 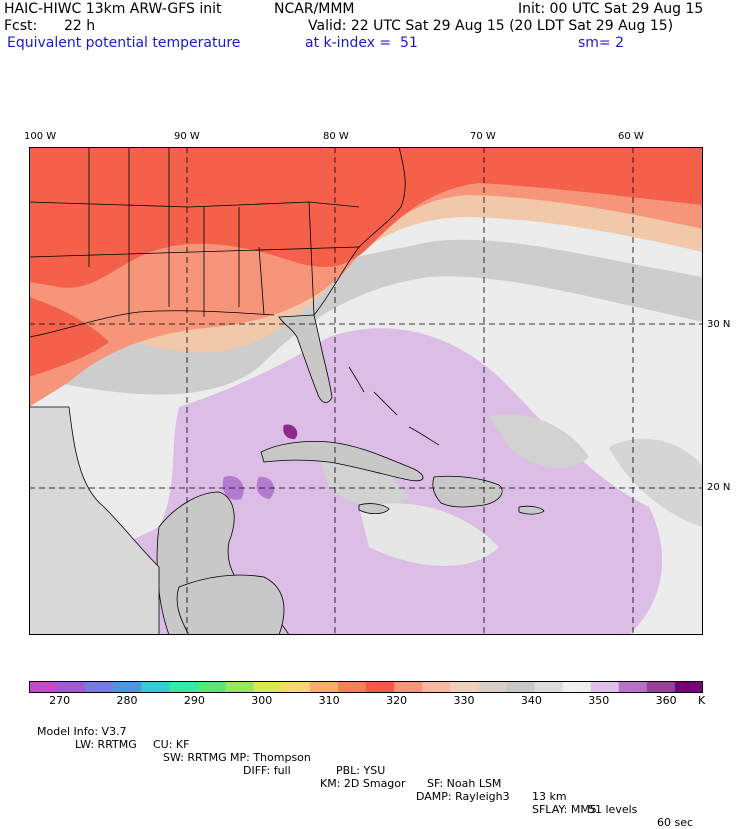 What do you see at coordinates (374, 509) in the screenshot?
I see `jamaica` at bounding box center [374, 509].